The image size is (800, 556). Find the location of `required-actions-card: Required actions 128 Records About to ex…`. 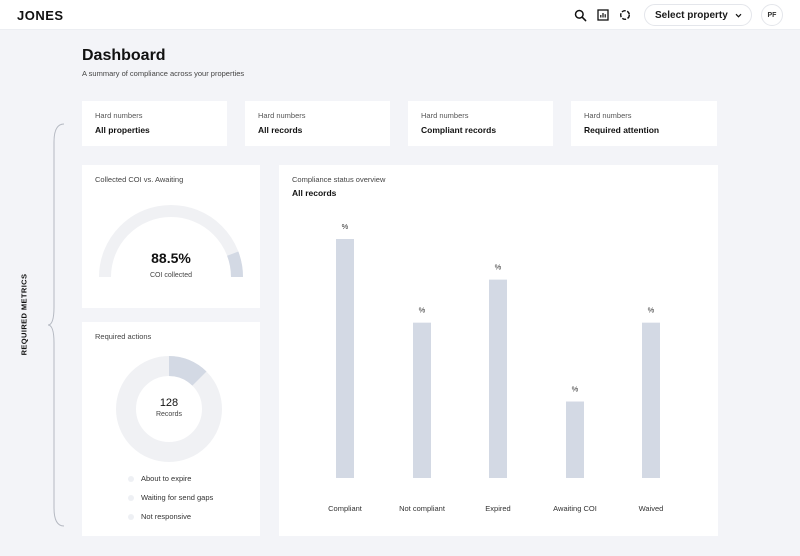

required-actions-card: Required actions 128 Records About to ex… is located at coordinates (171, 429).